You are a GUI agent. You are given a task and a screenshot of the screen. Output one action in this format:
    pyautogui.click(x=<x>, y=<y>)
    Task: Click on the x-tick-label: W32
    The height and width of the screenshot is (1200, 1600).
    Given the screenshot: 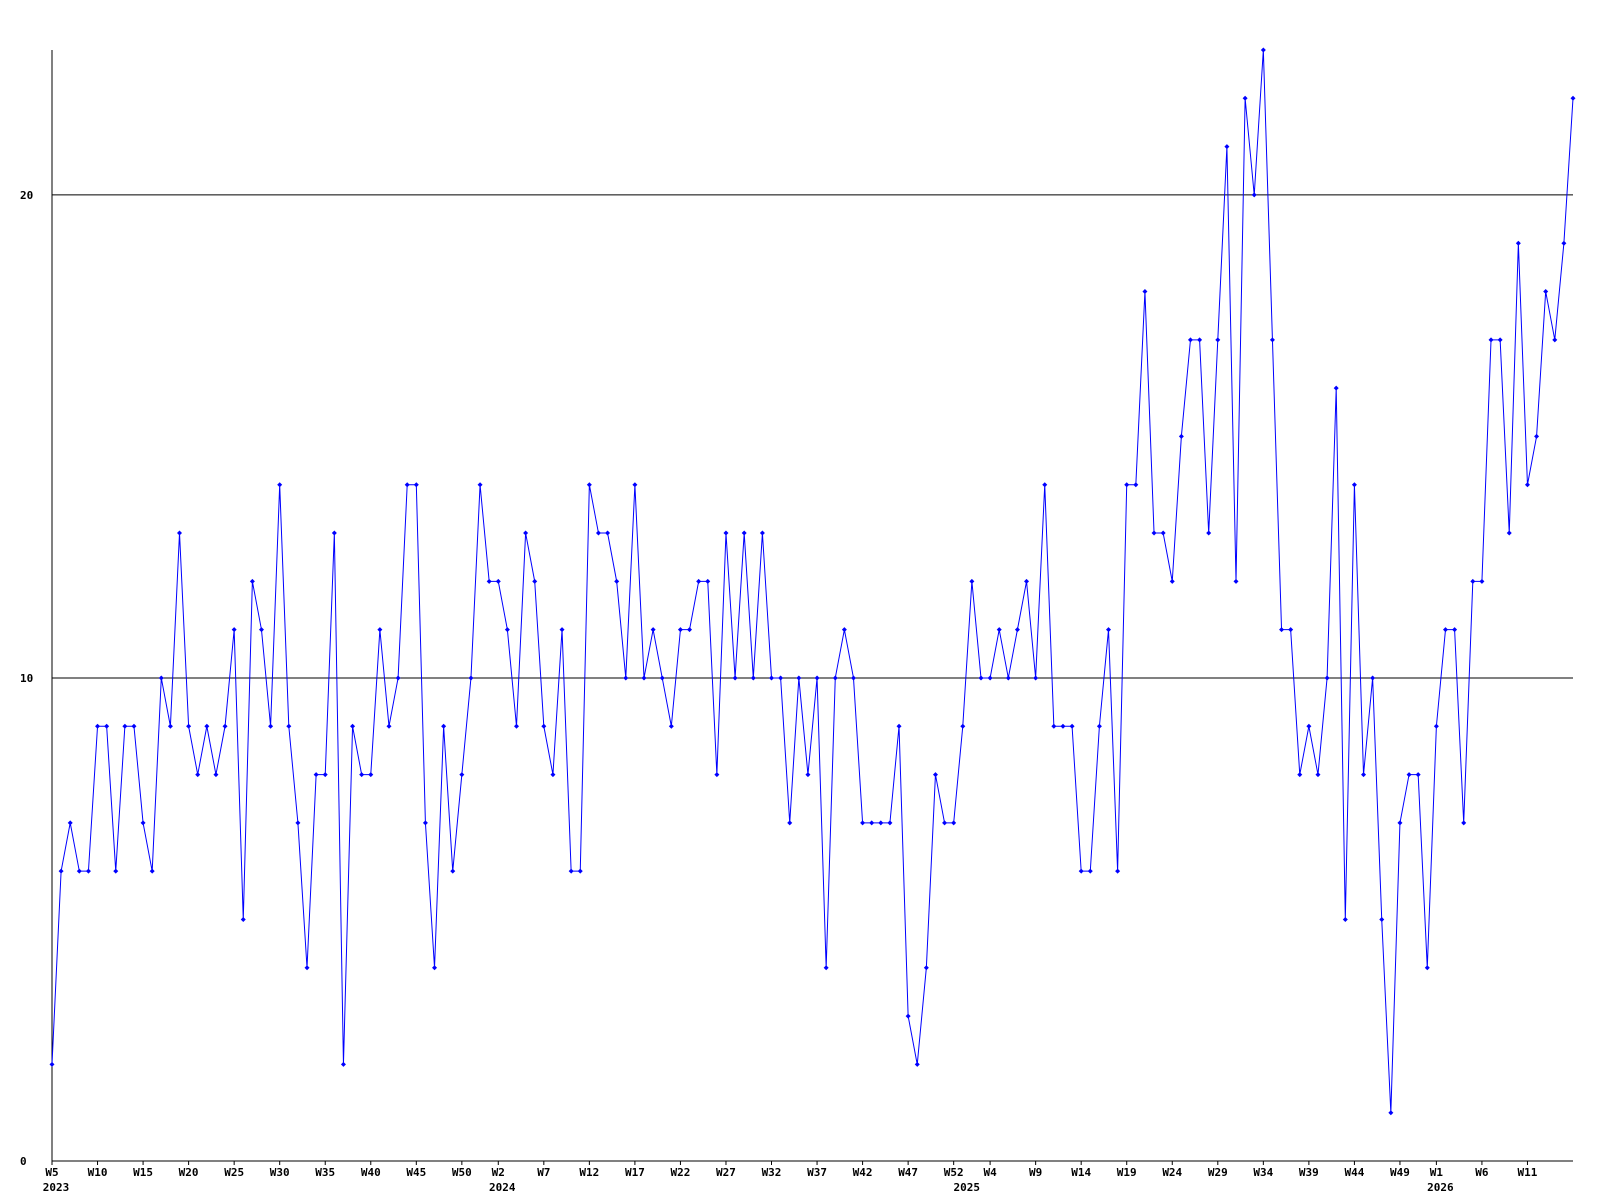 What is the action you would take?
    pyautogui.click(x=772, y=1172)
    